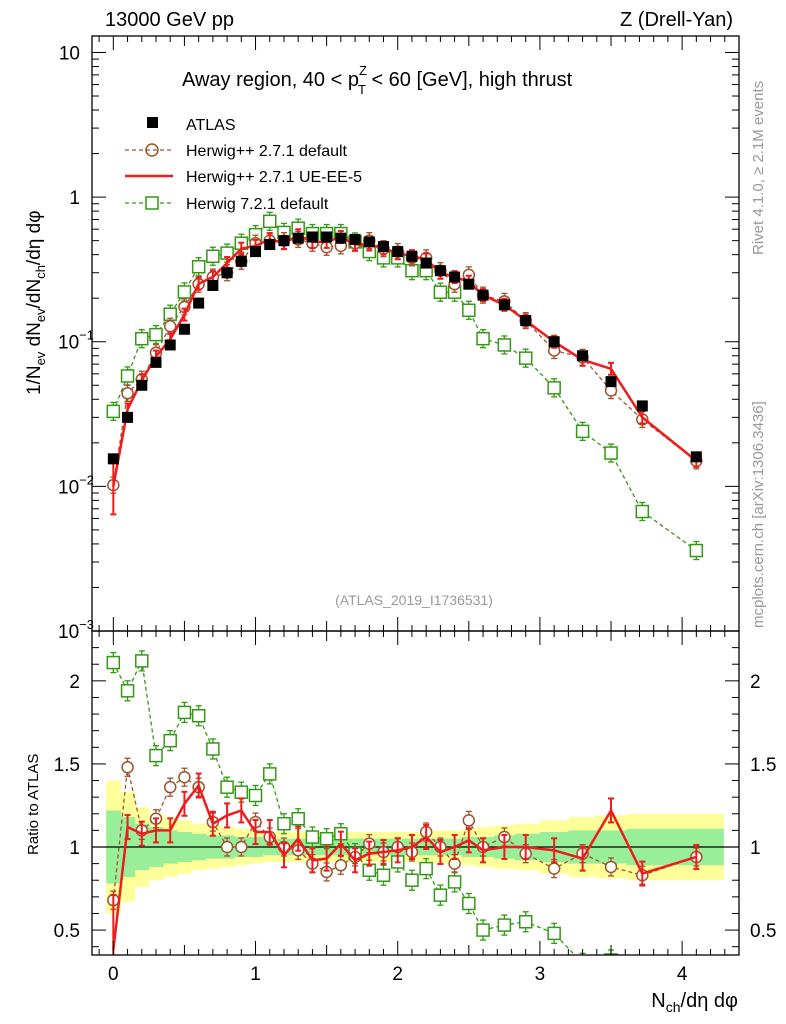  I want to click on analysis-label: (ATLAS_2019_I1736531), so click(414, 600).